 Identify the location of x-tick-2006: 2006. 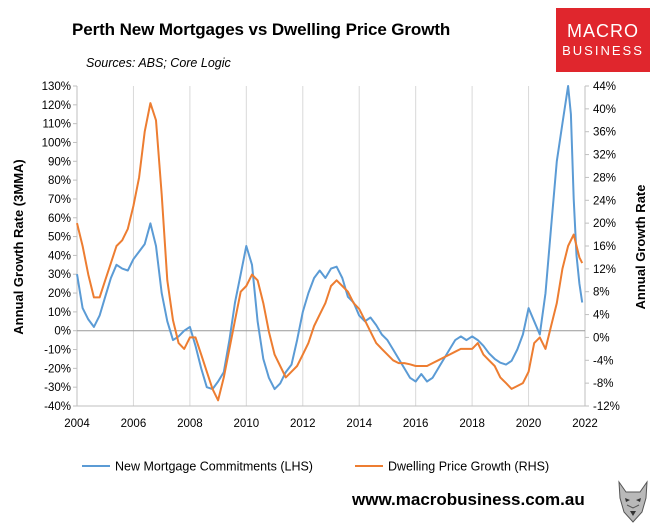
(134, 424).